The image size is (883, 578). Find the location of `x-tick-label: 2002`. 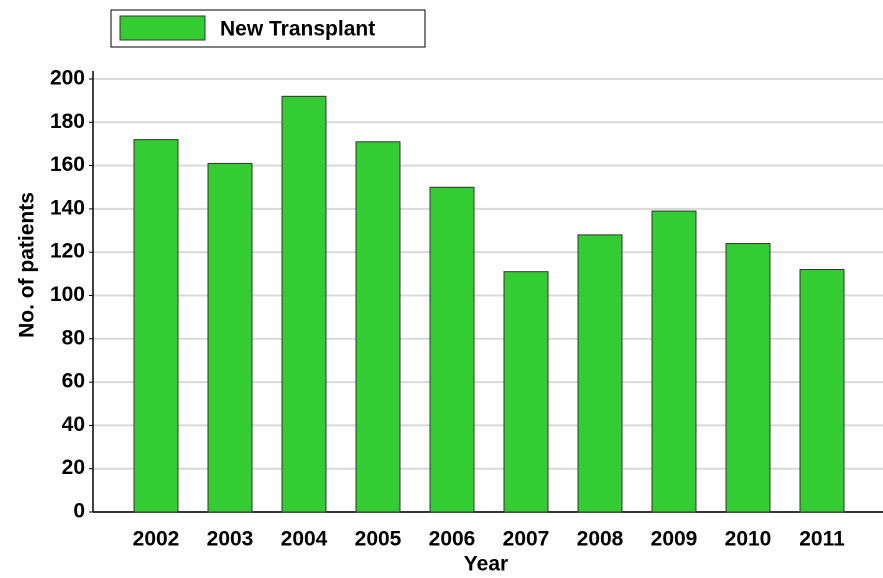

x-tick-label: 2002 is located at coordinates (156, 539).